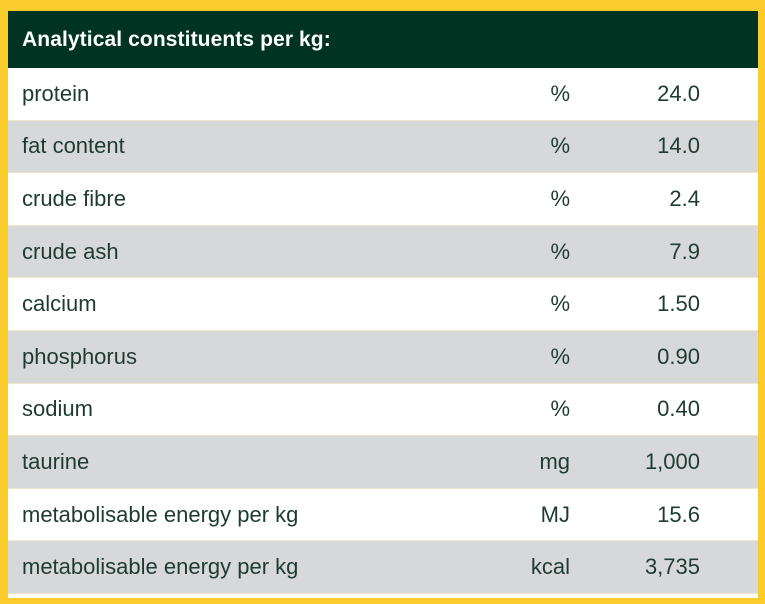 Image resolution: width=765 pixels, height=604 pixels. I want to click on table-row: crude ash % 7.9, so click(383, 252).